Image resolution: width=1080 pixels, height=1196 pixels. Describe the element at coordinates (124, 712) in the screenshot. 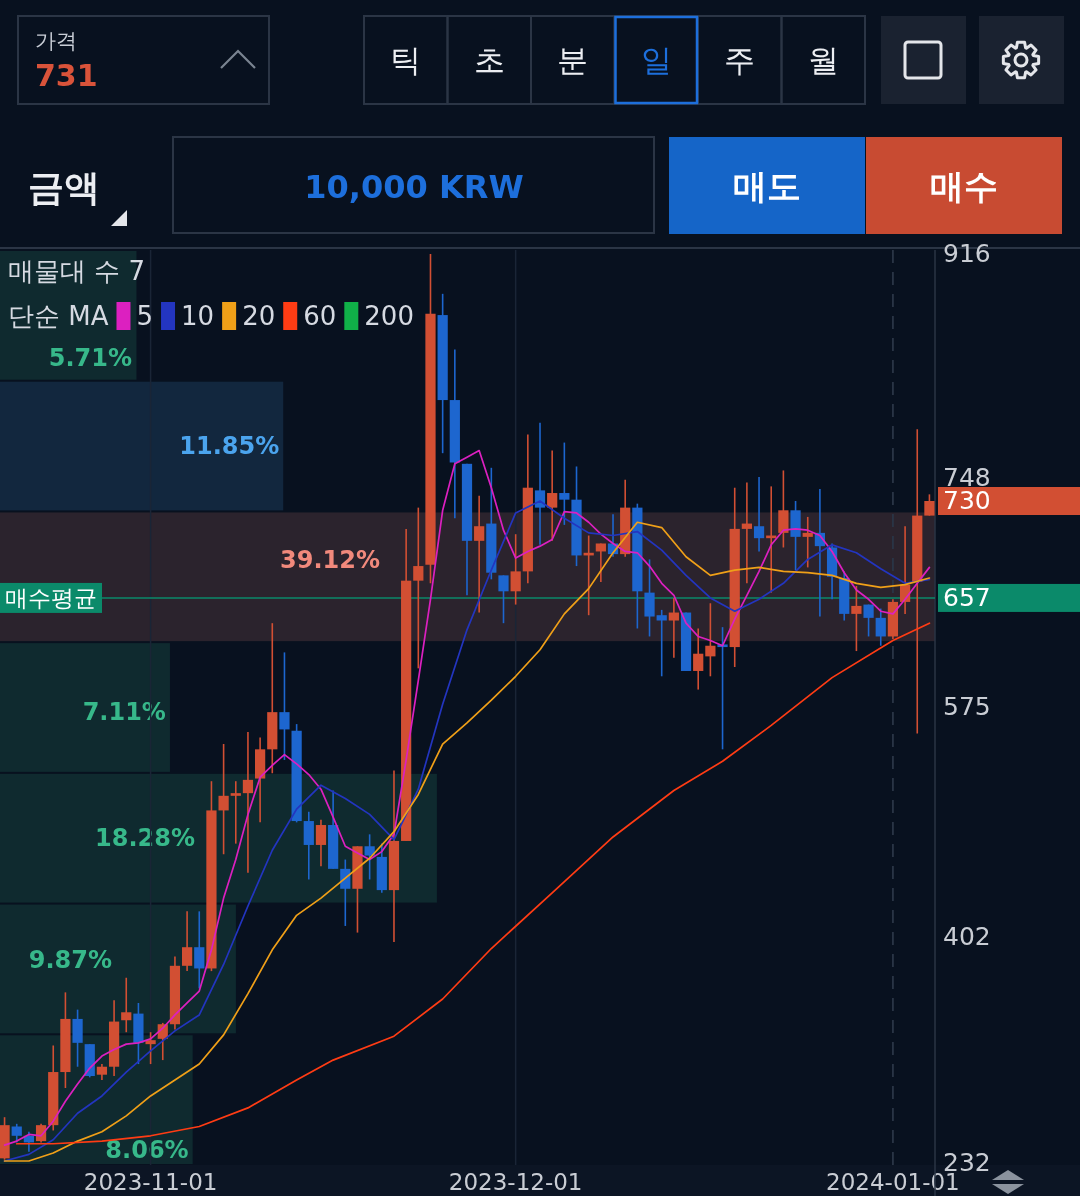

I see `data-label: 7.11%` at that location.